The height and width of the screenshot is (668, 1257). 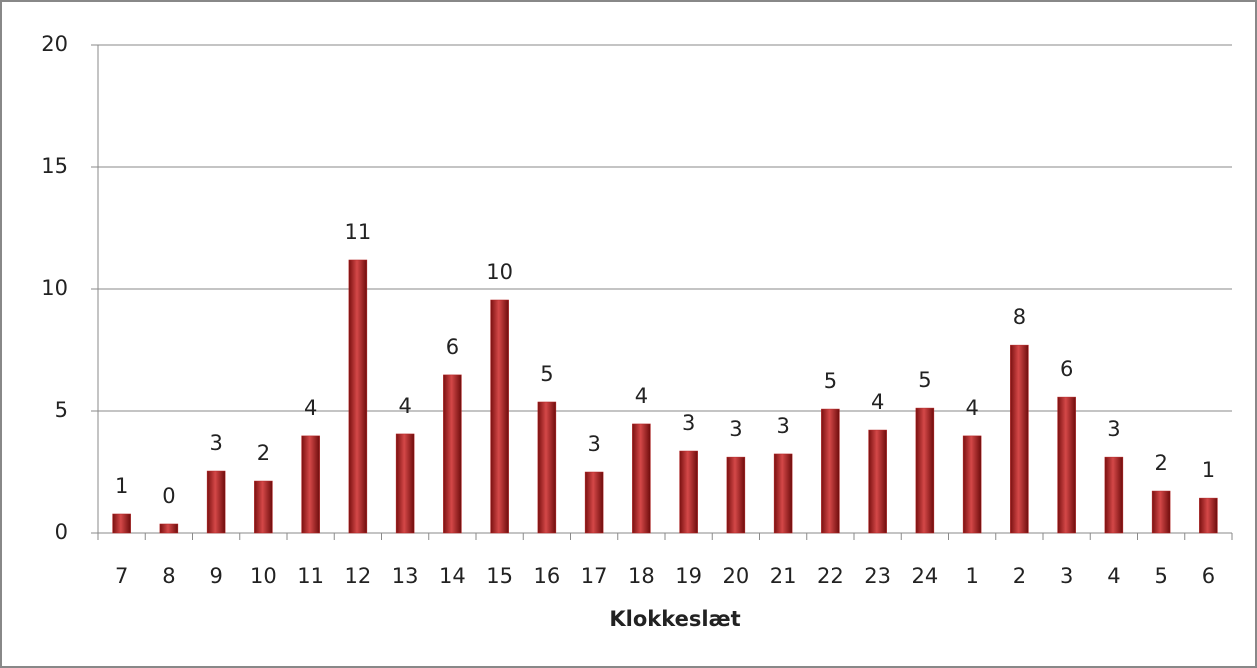 I want to click on data-label: 11, so click(x=358, y=232).